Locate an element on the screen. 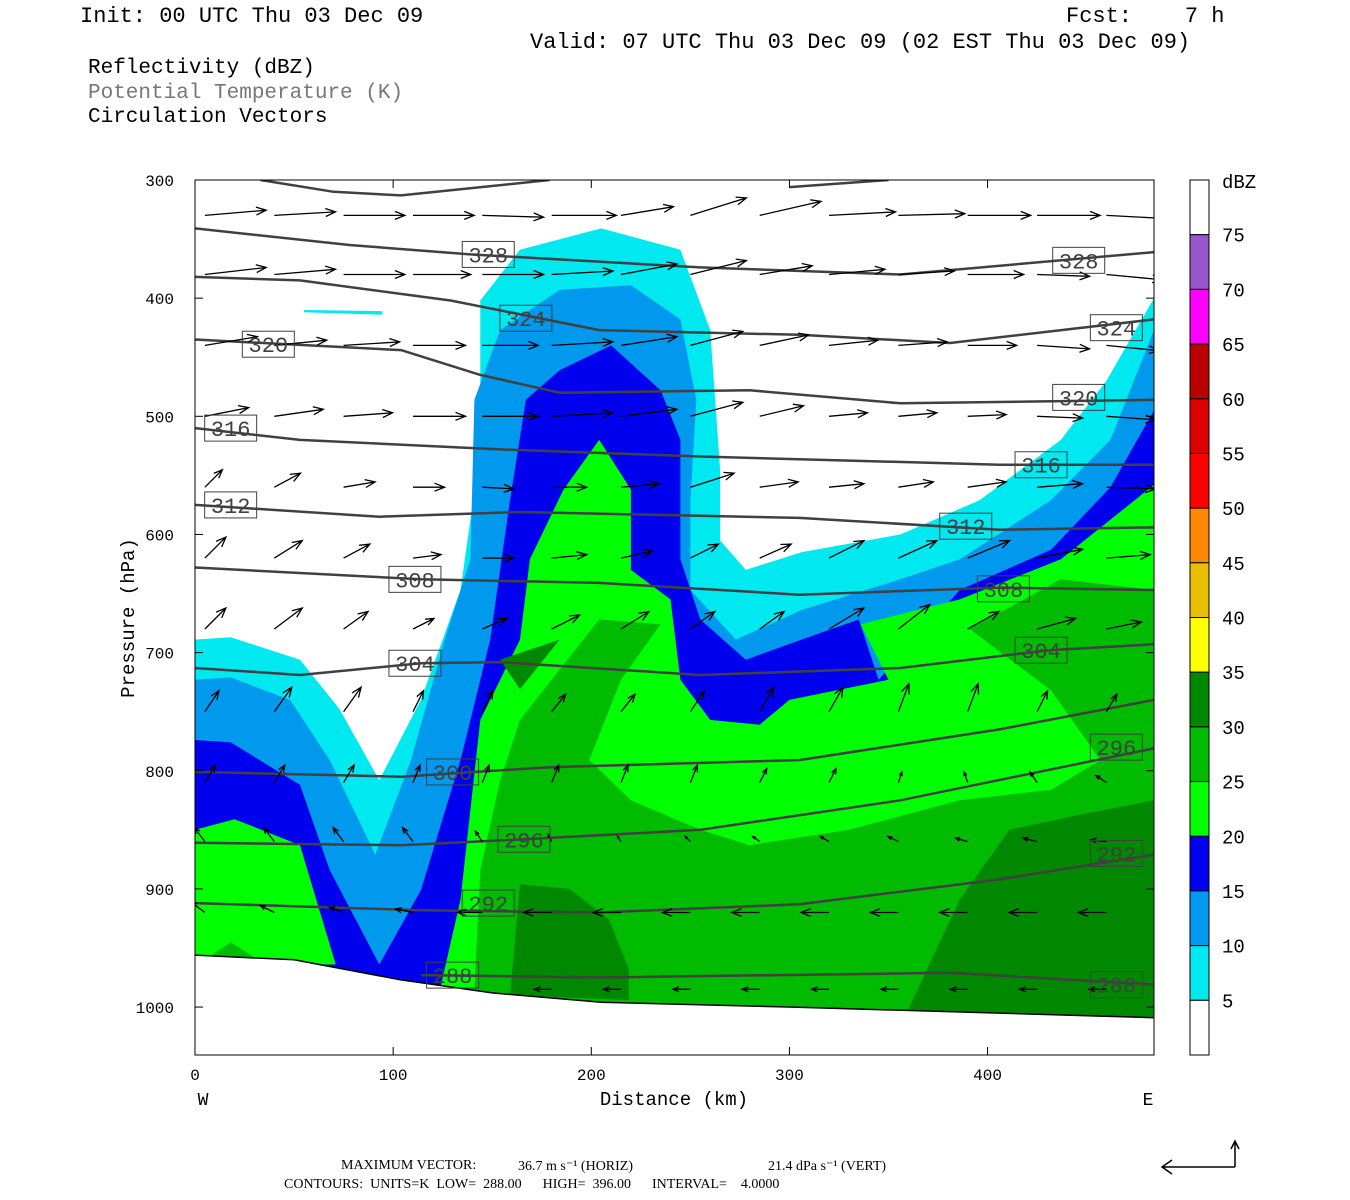 This screenshot has width=1350, height=1200. field-title-vectors: Circulation Vectors is located at coordinates (208, 117).